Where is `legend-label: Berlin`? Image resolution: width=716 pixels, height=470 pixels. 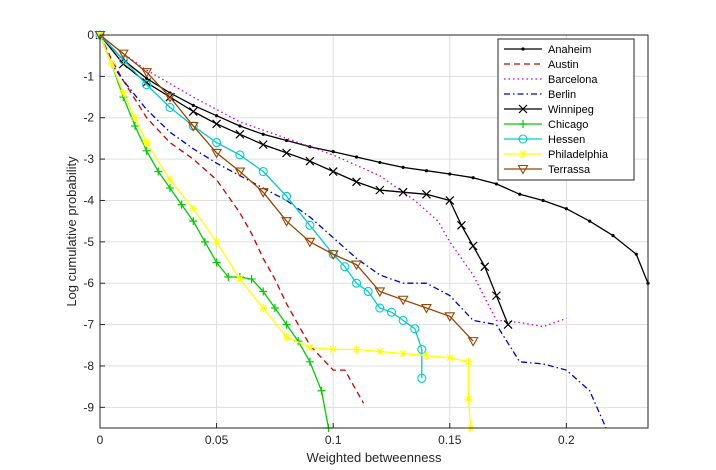 legend-label: Berlin is located at coordinates (562, 95).